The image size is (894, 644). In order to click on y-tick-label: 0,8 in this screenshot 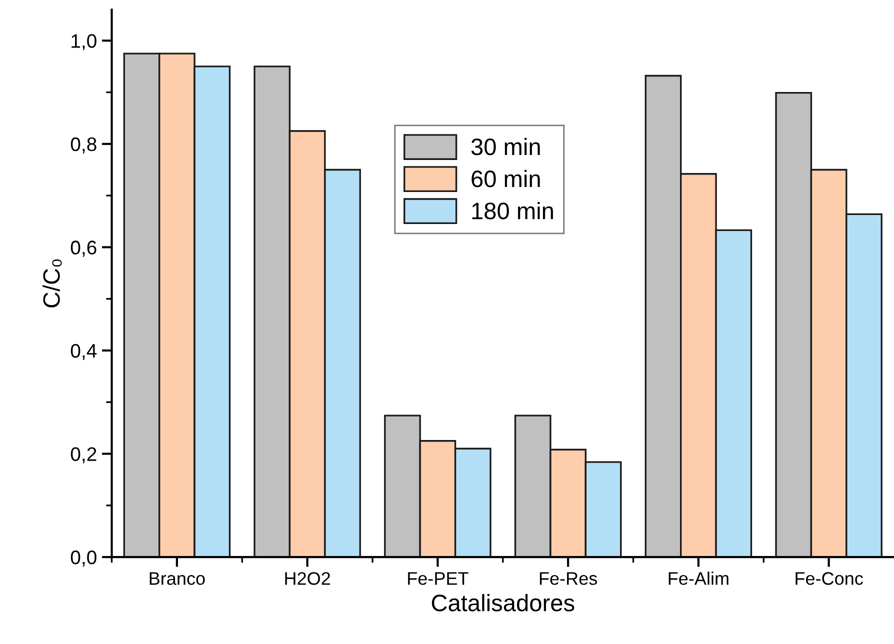, I will do `click(83, 145)`.